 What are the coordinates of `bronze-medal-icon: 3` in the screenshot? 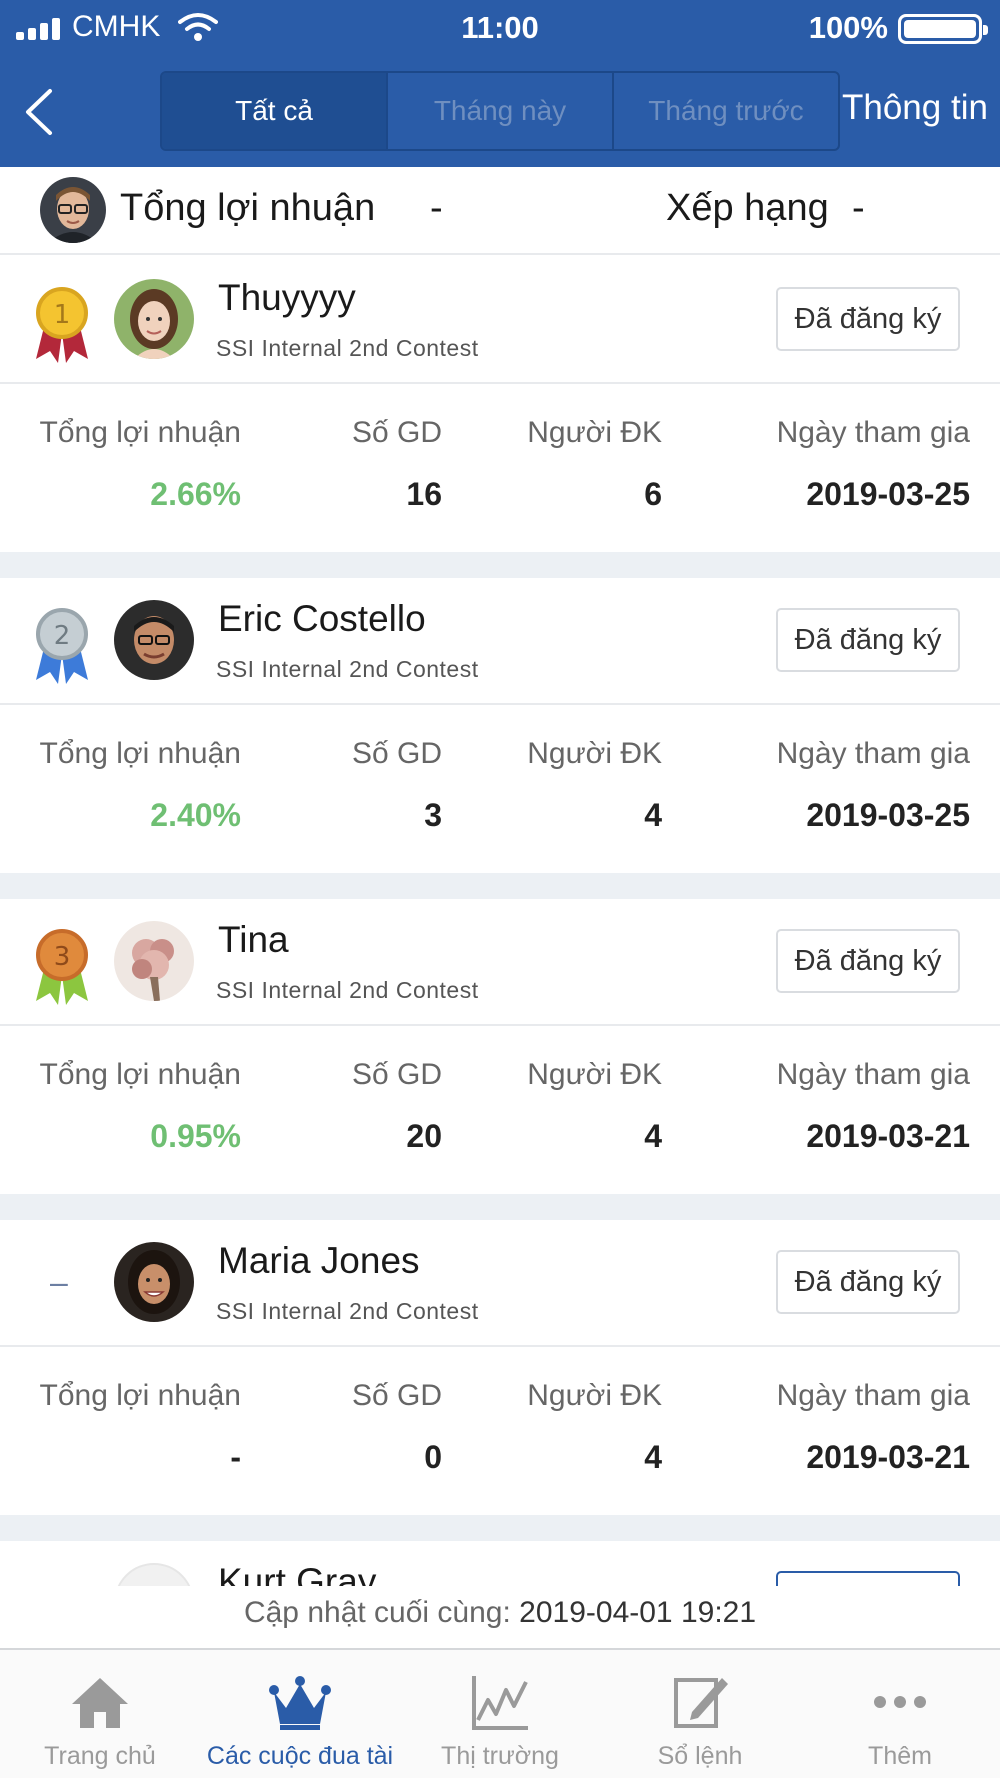 It's located at (62, 967).